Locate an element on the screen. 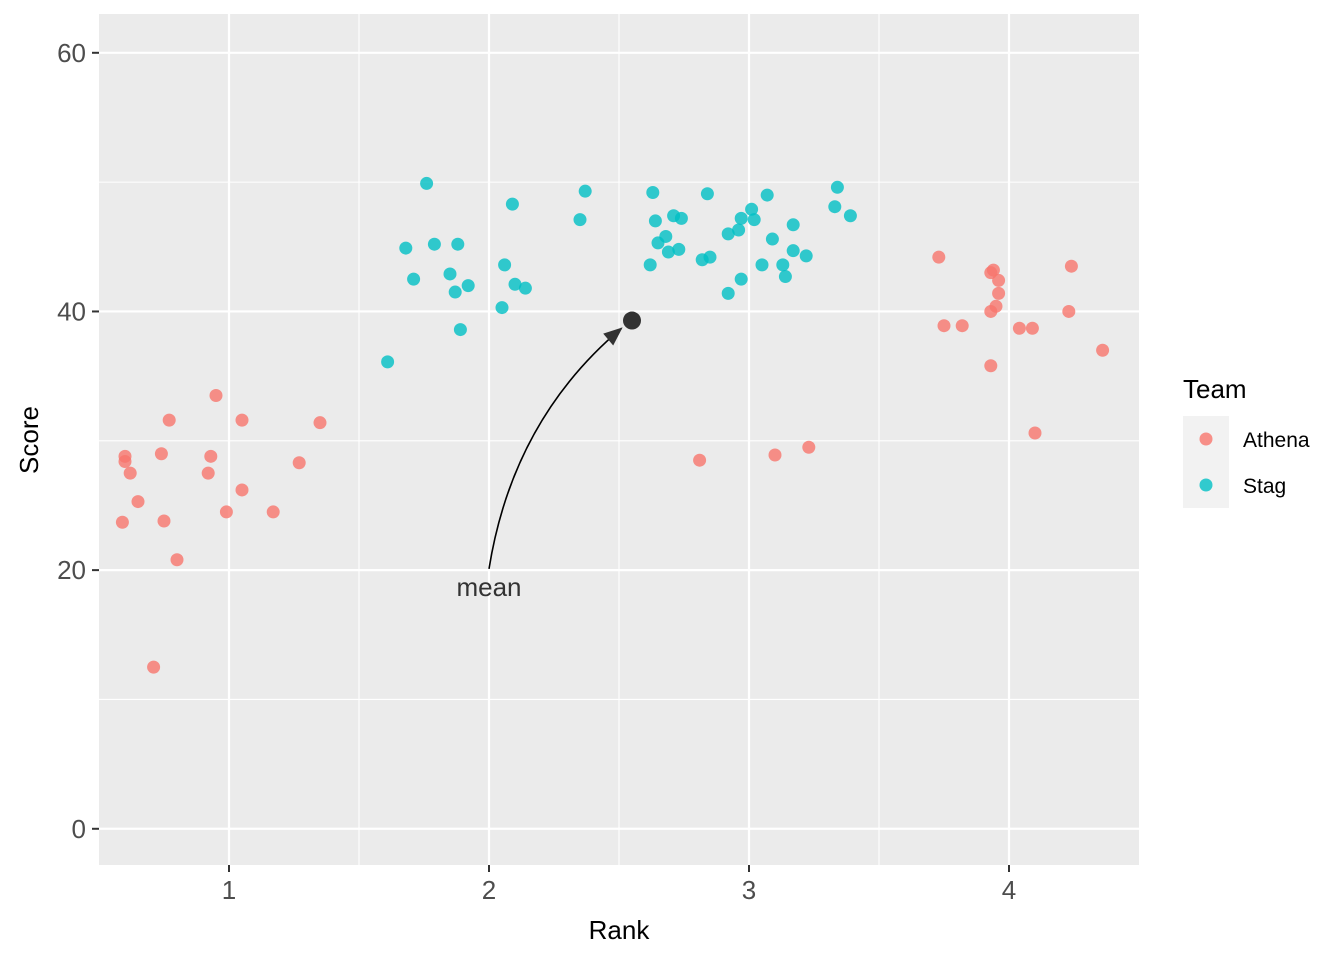  x-tick-label: 1 is located at coordinates (229, 890).